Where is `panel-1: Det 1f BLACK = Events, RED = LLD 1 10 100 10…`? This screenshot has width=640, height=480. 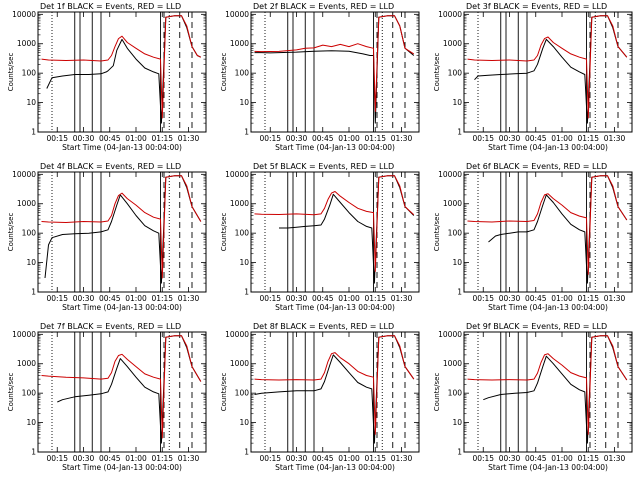
panel-1: Det 1f BLACK = Events, RED = LLD 1 10 100 10… is located at coordinates (107, 77).